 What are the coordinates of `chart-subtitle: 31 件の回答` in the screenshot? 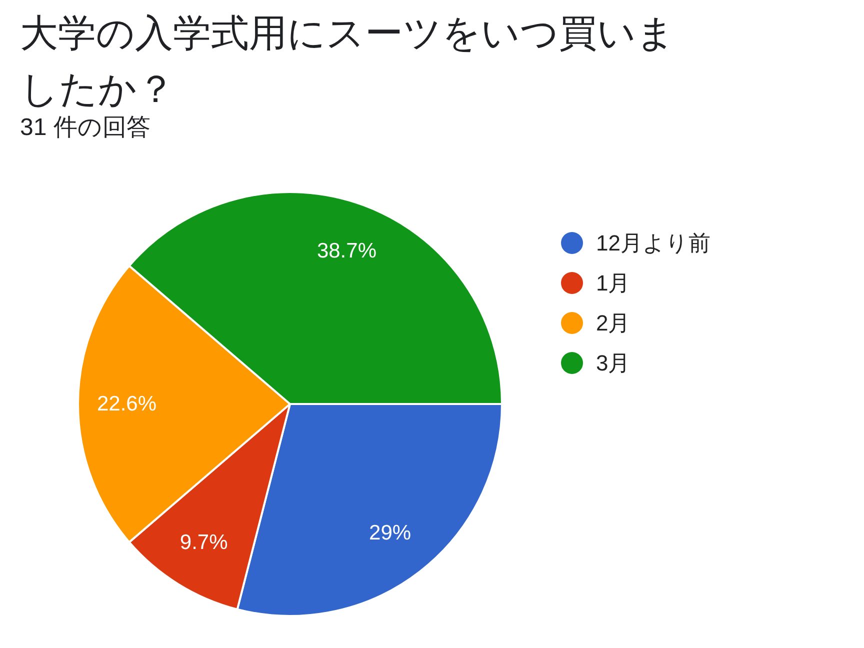 It's located at (85, 128).